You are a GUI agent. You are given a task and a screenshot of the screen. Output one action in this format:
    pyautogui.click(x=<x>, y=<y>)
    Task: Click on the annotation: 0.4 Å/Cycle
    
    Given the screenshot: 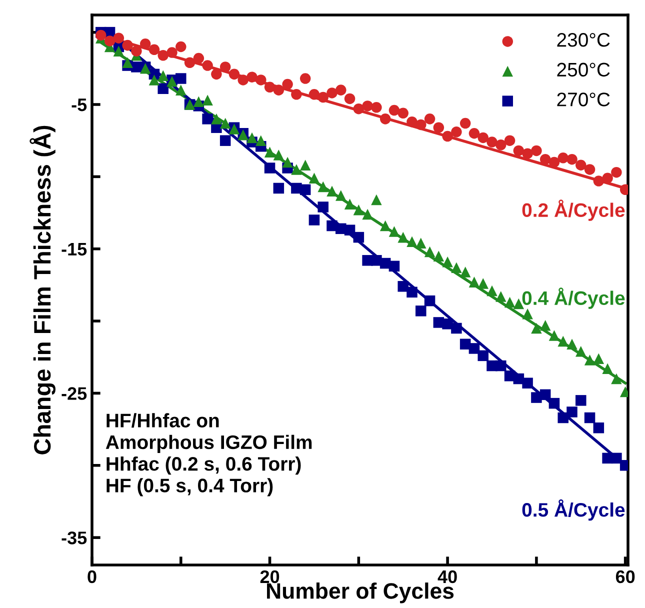 What is the action you would take?
    pyautogui.click(x=573, y=298)
    